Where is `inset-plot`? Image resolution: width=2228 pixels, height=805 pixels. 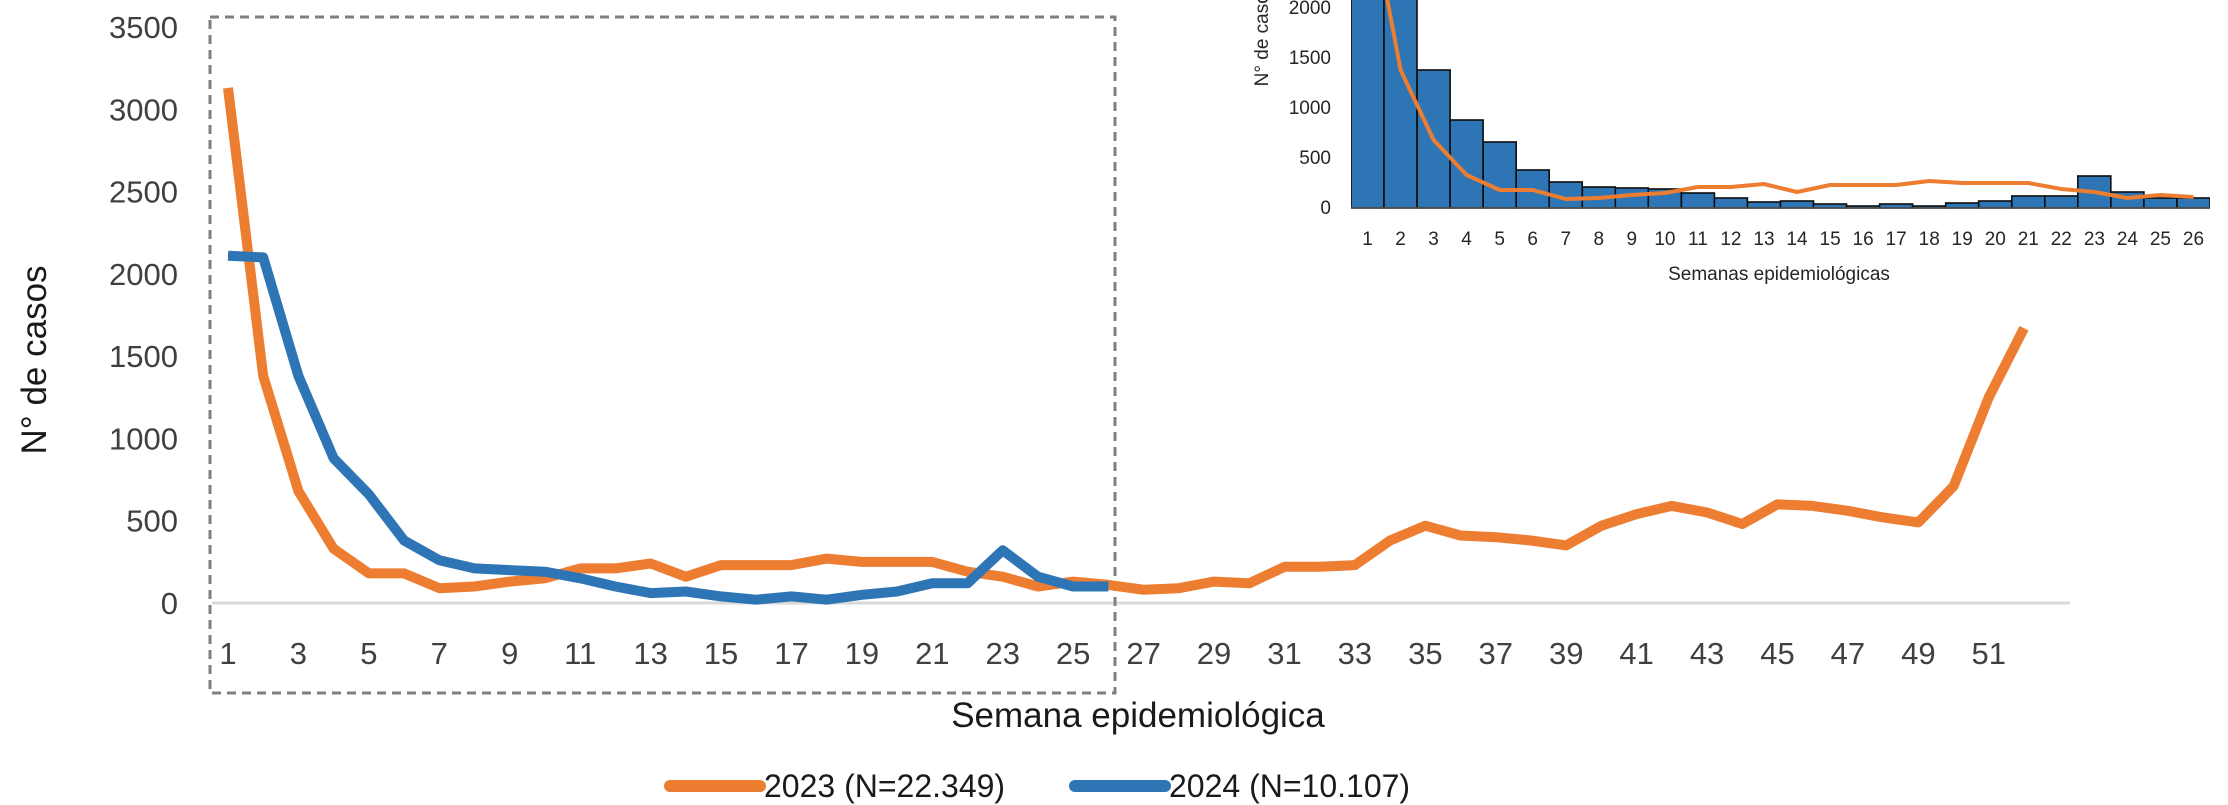
inset-plot is located at coordinates (1780, 104).